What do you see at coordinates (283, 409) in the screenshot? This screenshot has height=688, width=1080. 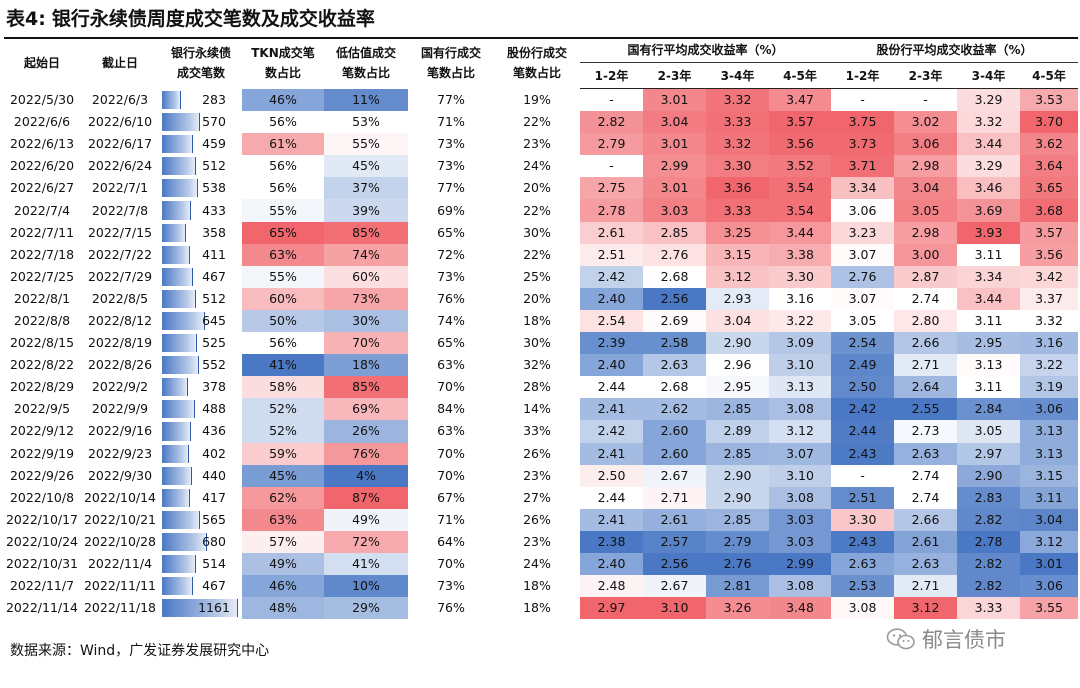 I see `cell-tkn-share: 52%` at bounding box center [283, 409].